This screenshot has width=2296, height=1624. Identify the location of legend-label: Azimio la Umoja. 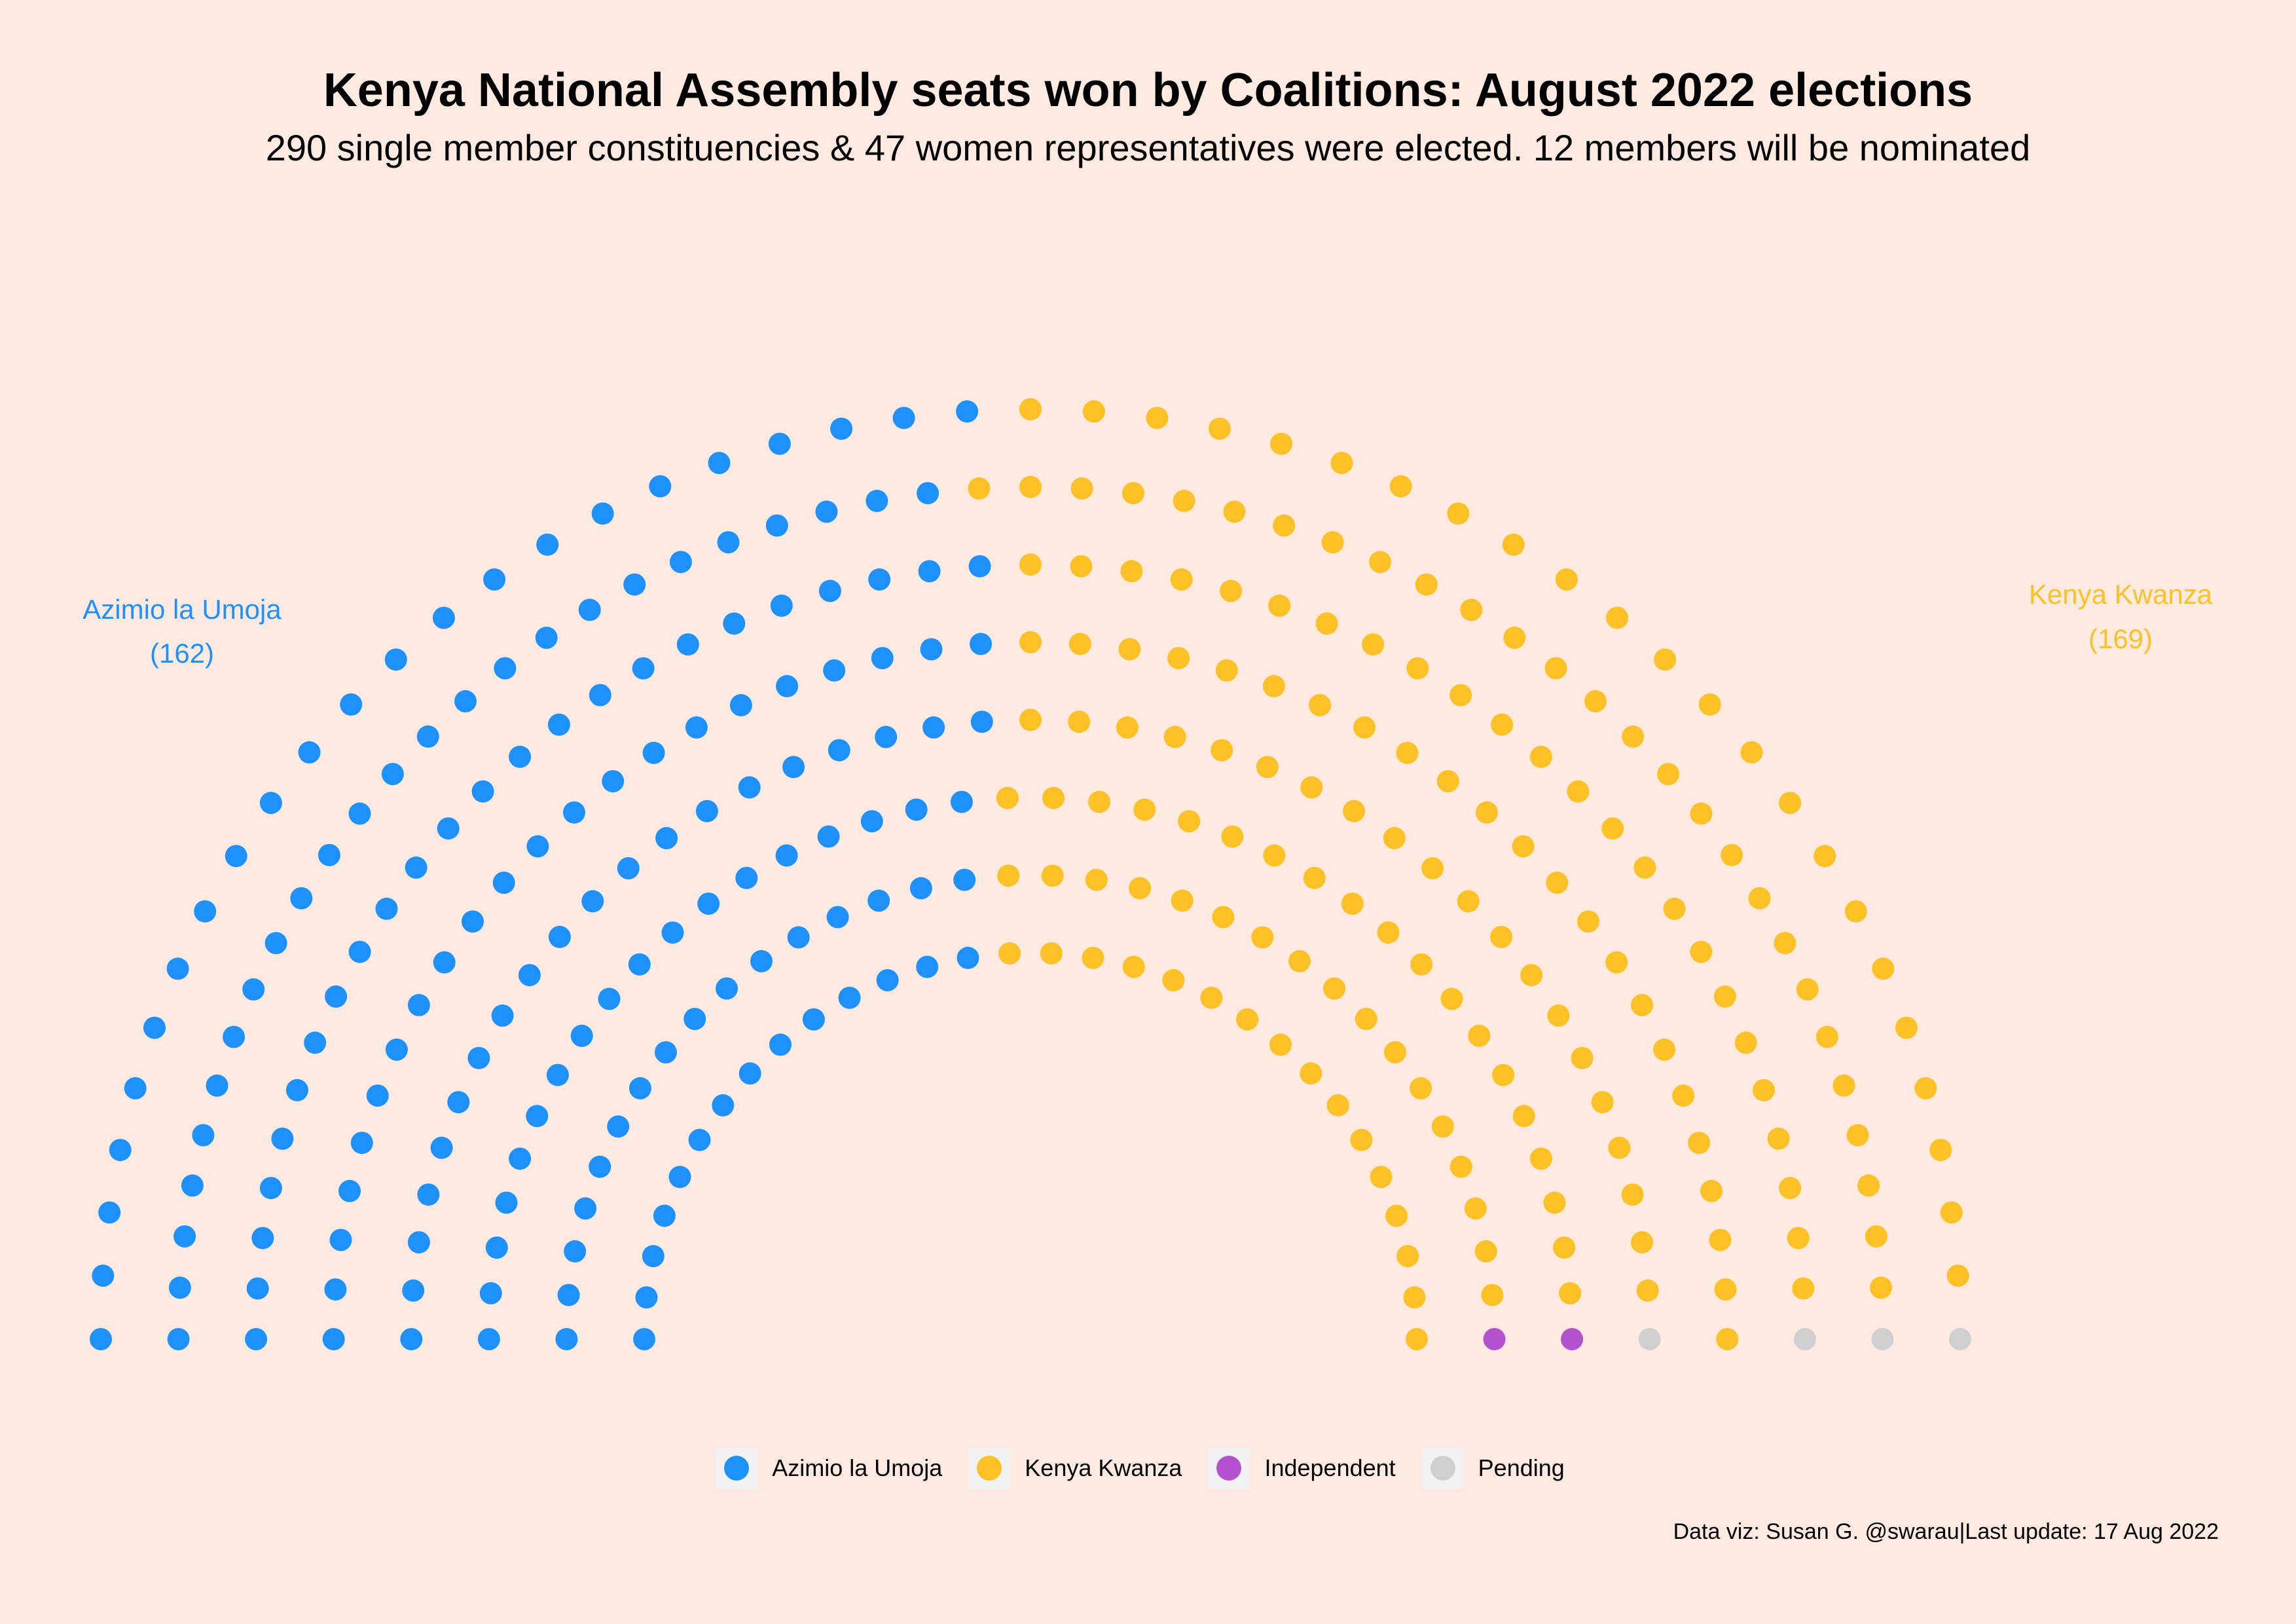
(857, 1467).